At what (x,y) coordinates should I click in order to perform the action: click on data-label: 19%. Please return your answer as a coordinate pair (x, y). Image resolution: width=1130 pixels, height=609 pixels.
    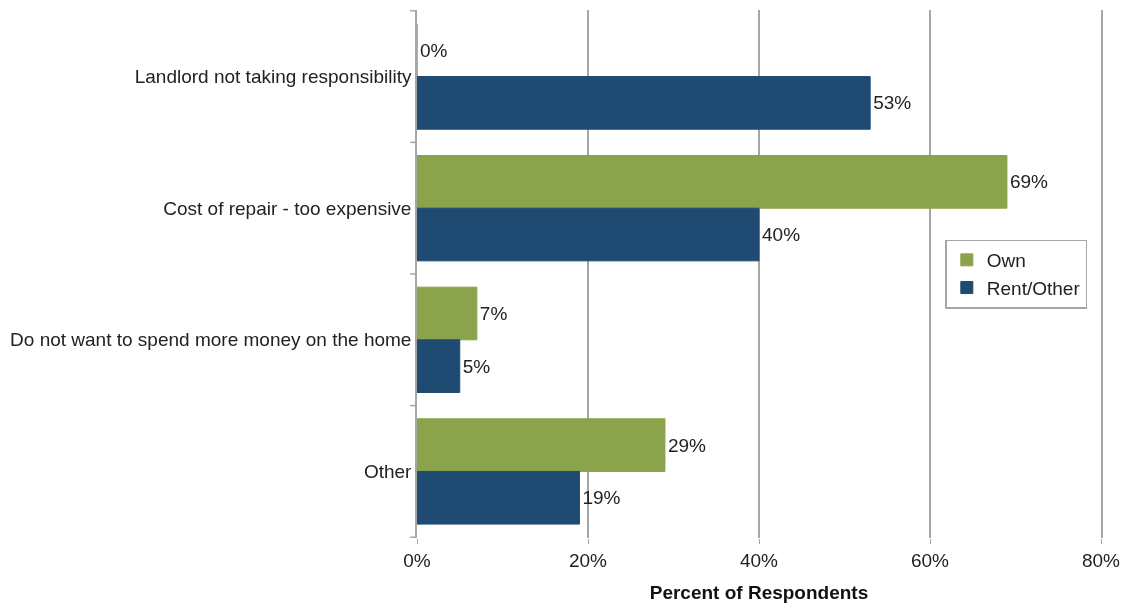
    Looking at the image, I should click on (601, 498).